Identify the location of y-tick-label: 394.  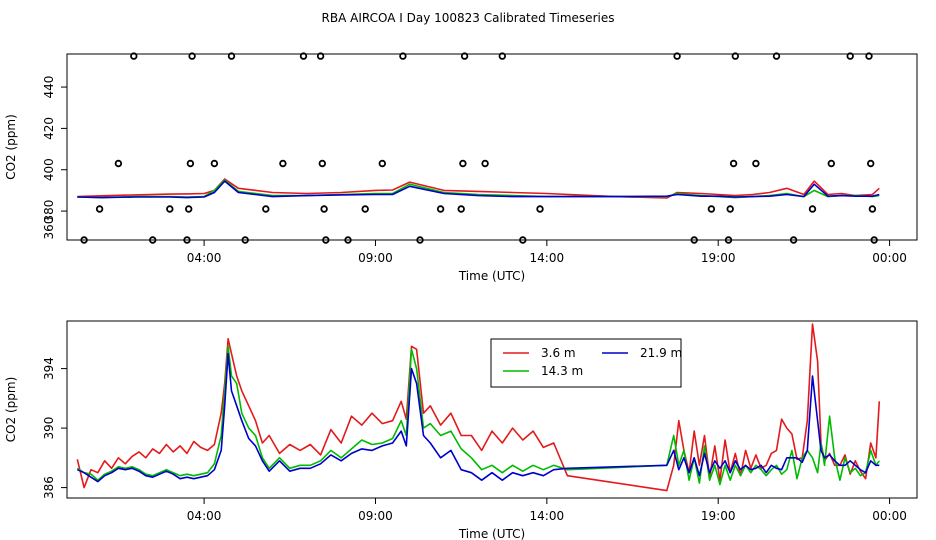
(49, 368).